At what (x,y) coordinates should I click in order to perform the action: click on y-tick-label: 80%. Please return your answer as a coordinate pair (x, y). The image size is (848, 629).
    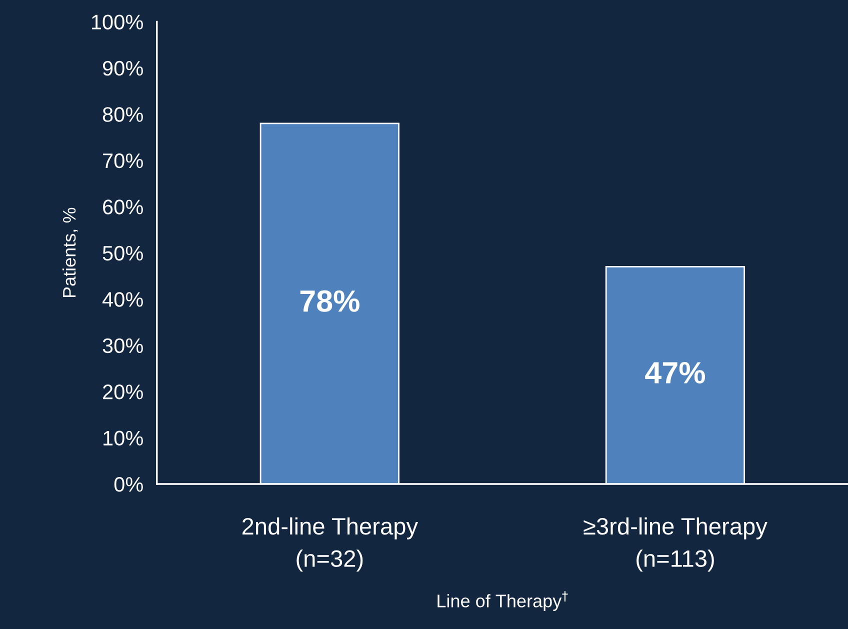
    Looking at the image, I should click on (122, 114).